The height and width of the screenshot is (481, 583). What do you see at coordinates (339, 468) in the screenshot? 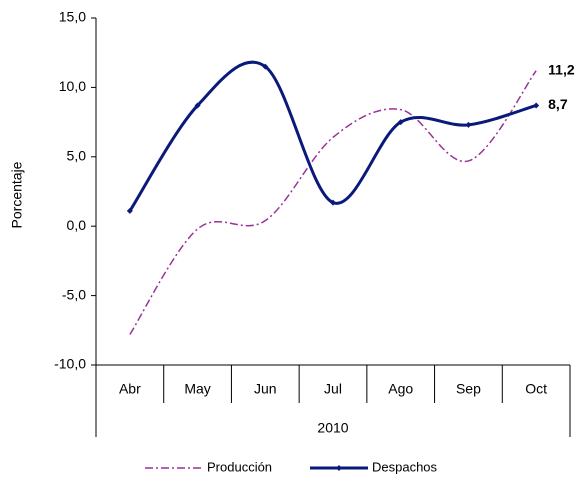
I see `legend-marker` at bounding box center [339, 468].